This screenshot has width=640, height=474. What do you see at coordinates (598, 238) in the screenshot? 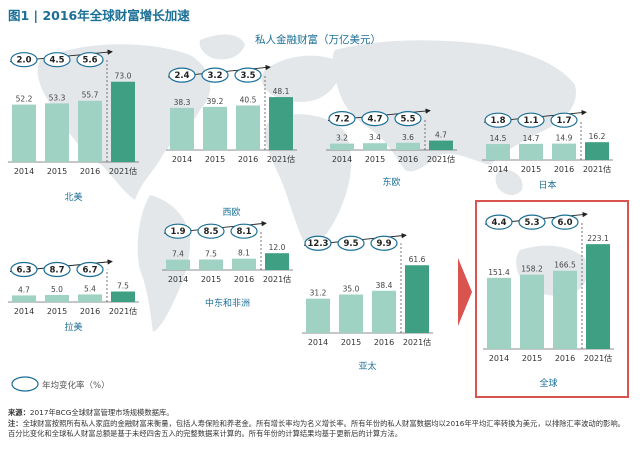
I see `bar-value-label: 223.1` at bounding box center [598, 238].